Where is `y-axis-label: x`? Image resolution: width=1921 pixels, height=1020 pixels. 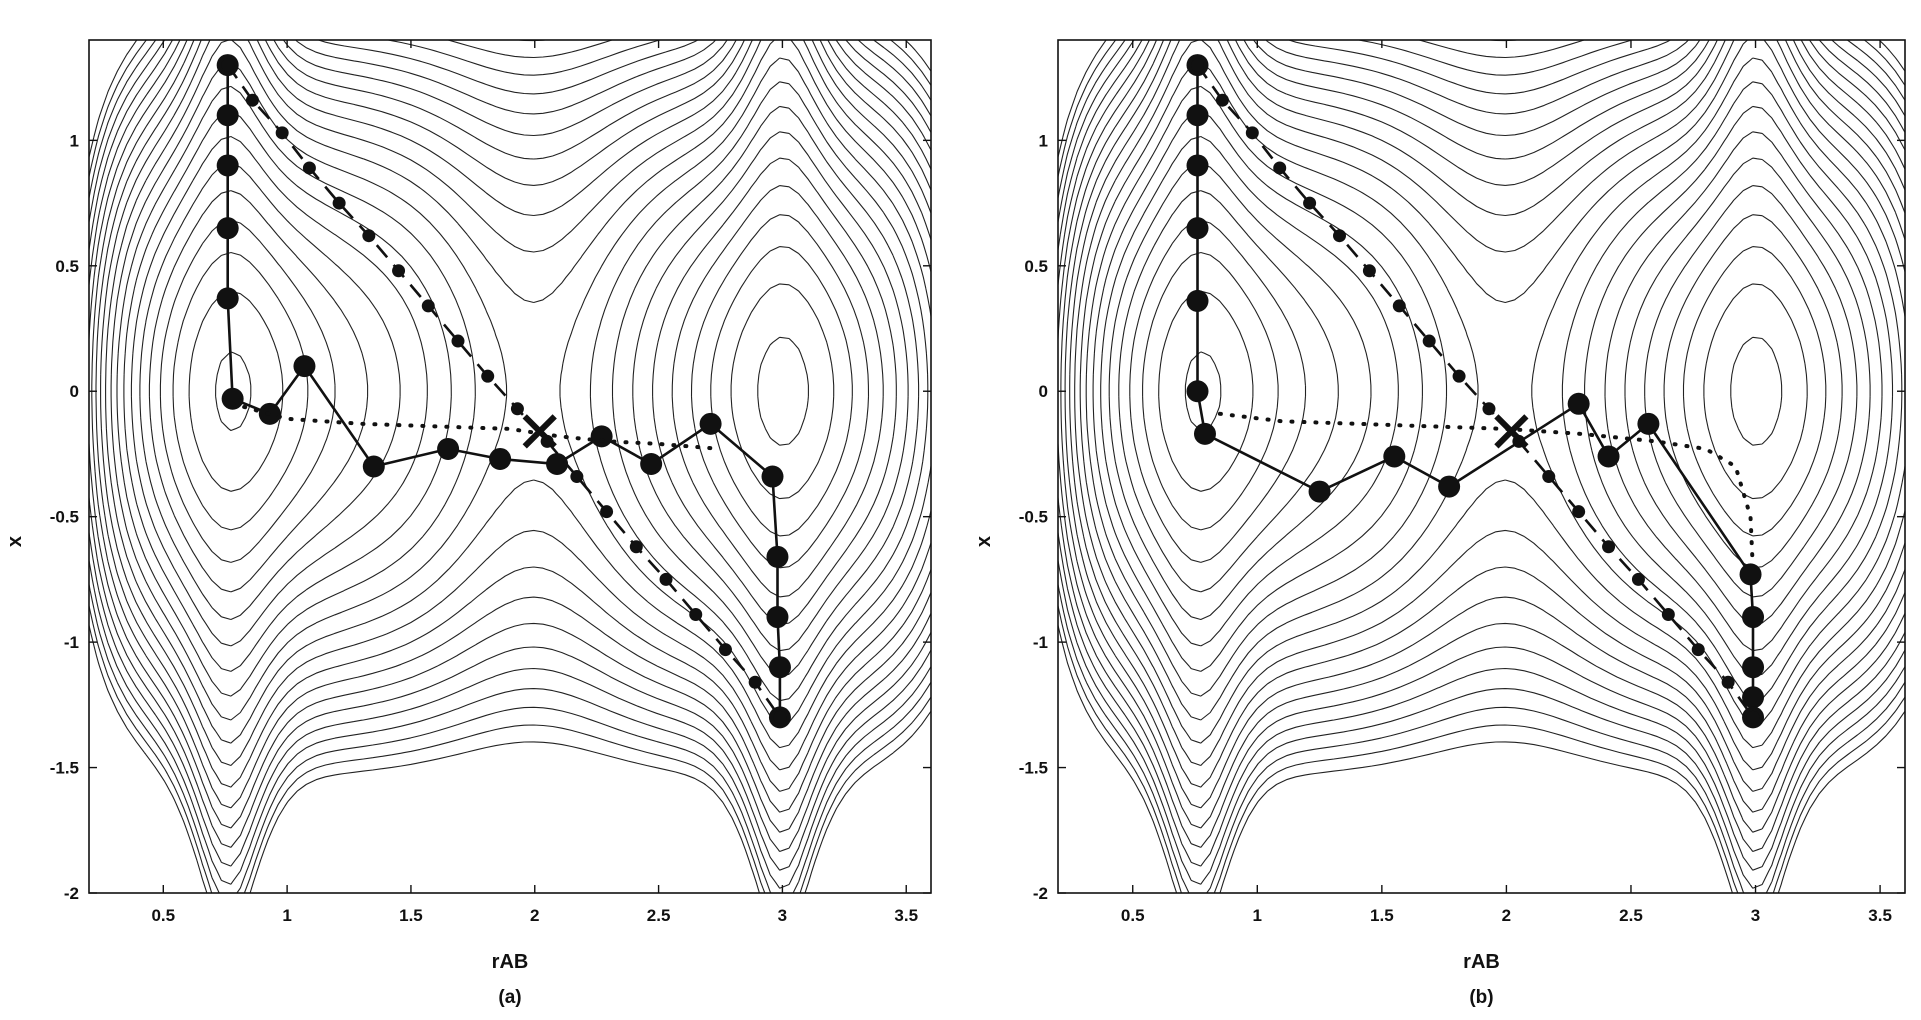
y-axis-label: x is located at coordinates (984, 541).